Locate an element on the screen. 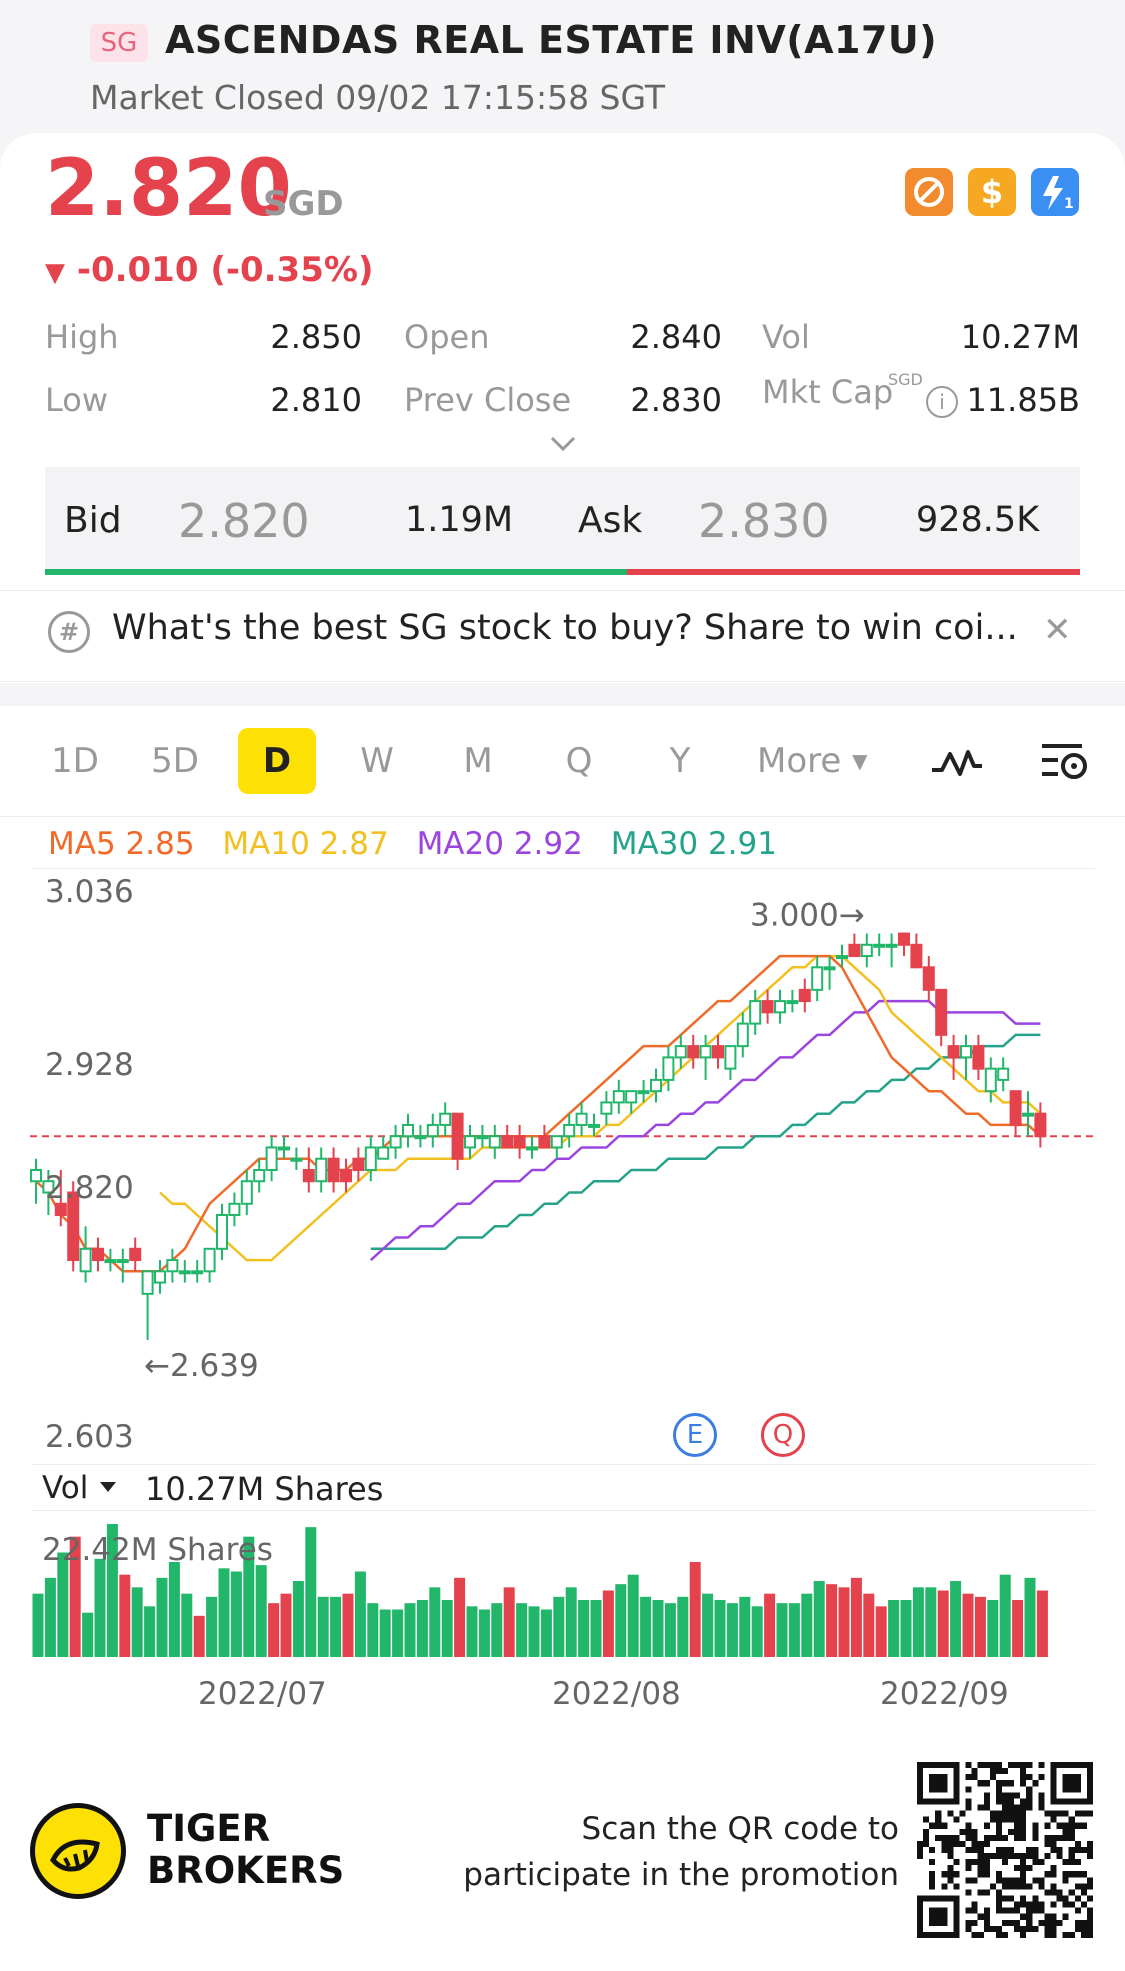 This screenshot has height=1971, width=1125. tab-d: D is located at coordinates (277, 761).